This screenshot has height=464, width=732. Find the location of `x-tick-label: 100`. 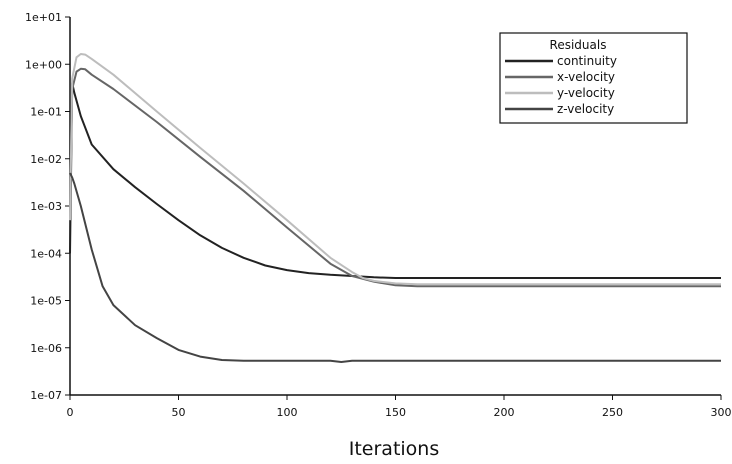

x-tick-label: 100 is located at coordinates (287, 412).